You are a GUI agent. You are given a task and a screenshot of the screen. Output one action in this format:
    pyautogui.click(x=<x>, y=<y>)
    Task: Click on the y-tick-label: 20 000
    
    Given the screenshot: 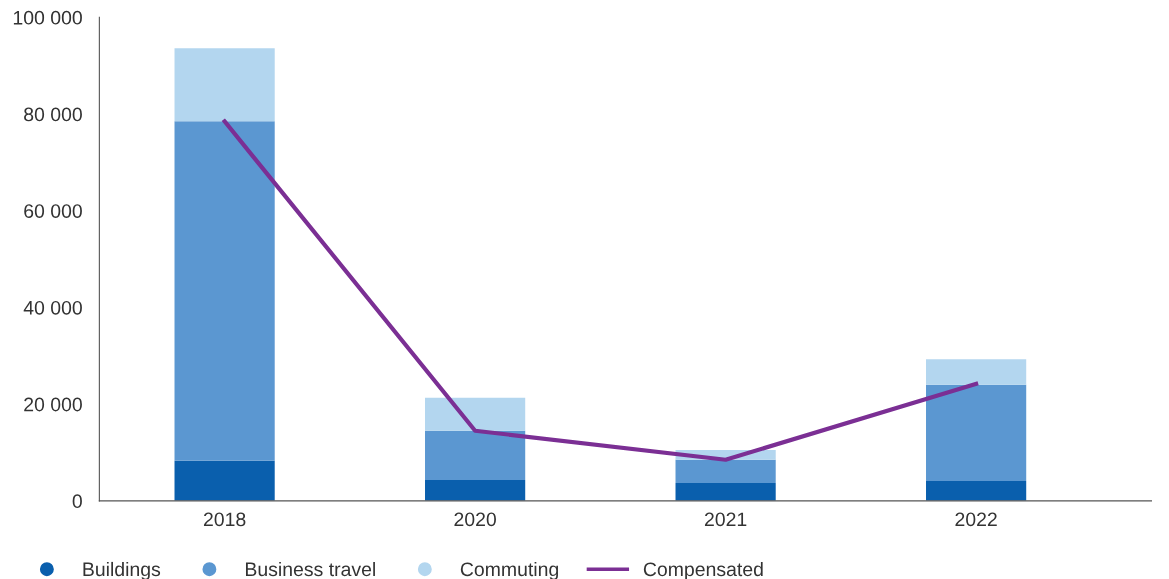 What is the action you would take?
    pyautogui.click(x=53, y=404)
    